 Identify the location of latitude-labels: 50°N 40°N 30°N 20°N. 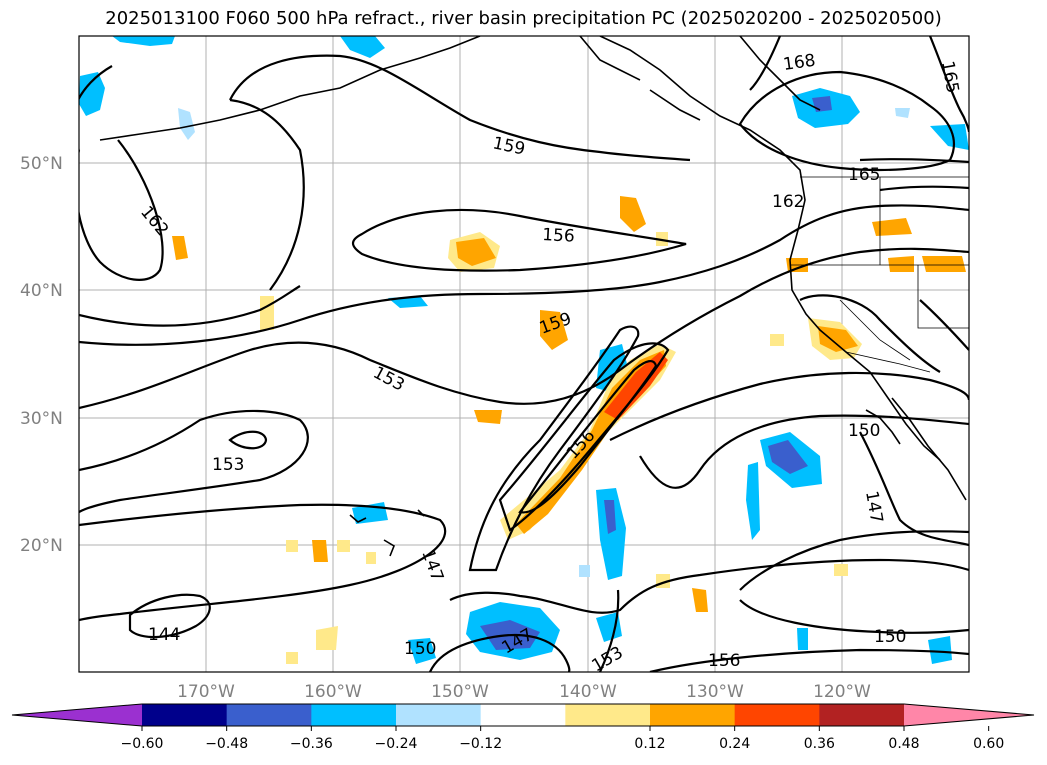
(41, 355).